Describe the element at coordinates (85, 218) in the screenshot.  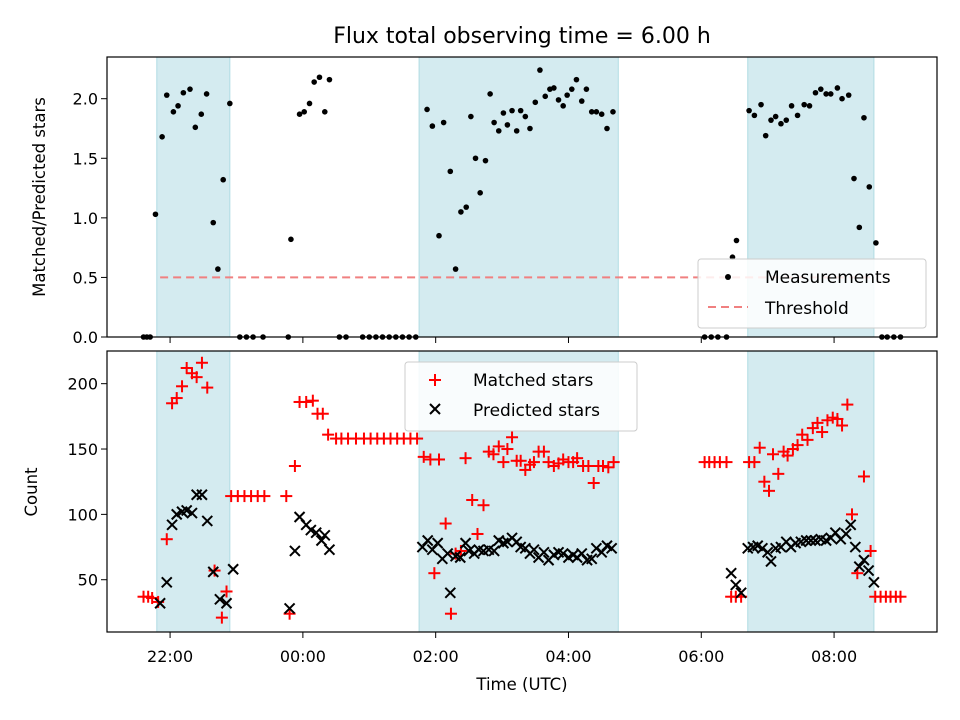
I see `y-tick-label: 1.0` at that location.